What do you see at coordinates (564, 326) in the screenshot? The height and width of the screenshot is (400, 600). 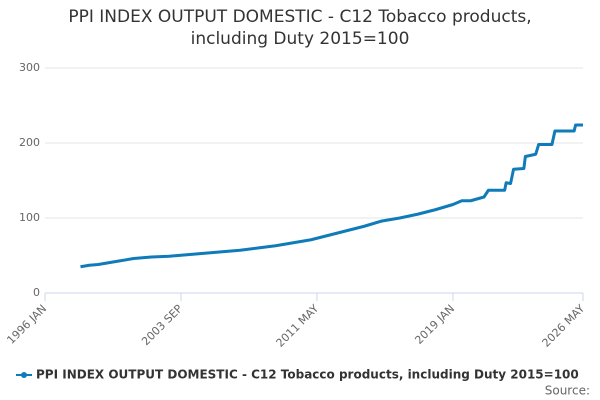 I see `x-tick-label: 2026 MAY` at bounding box center [564, 326].